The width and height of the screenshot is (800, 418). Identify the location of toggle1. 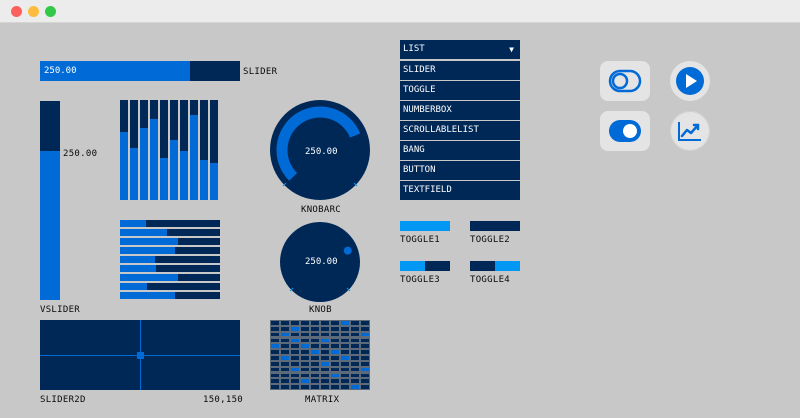
(425, 226).